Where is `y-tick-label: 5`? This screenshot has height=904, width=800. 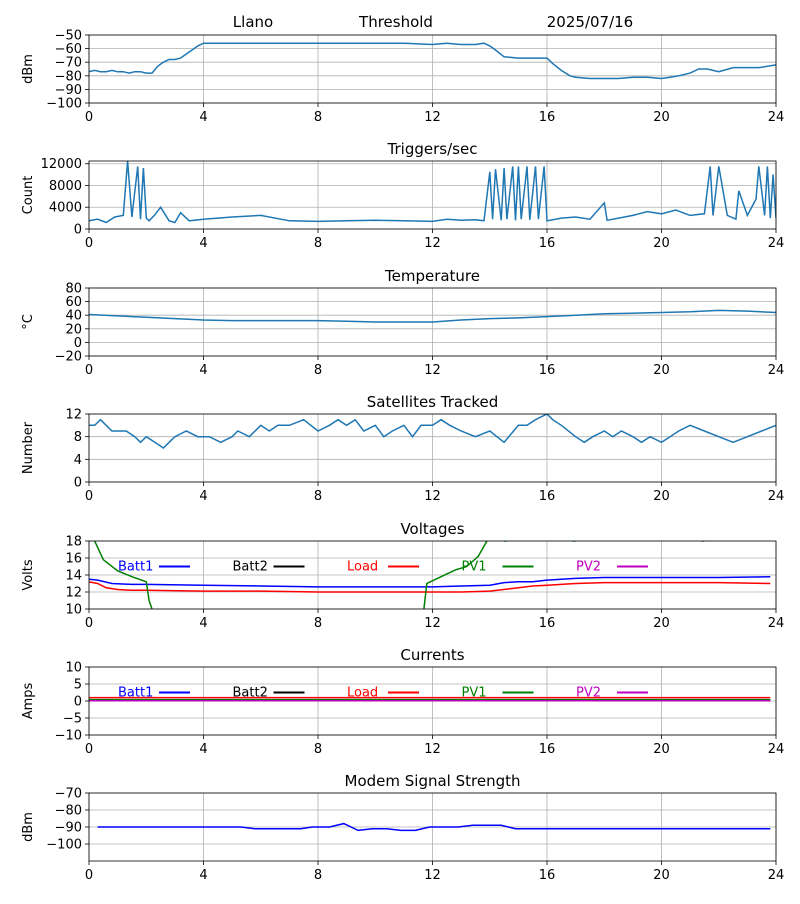
y-tick-label: 5 is located at coordinates (78, 685).